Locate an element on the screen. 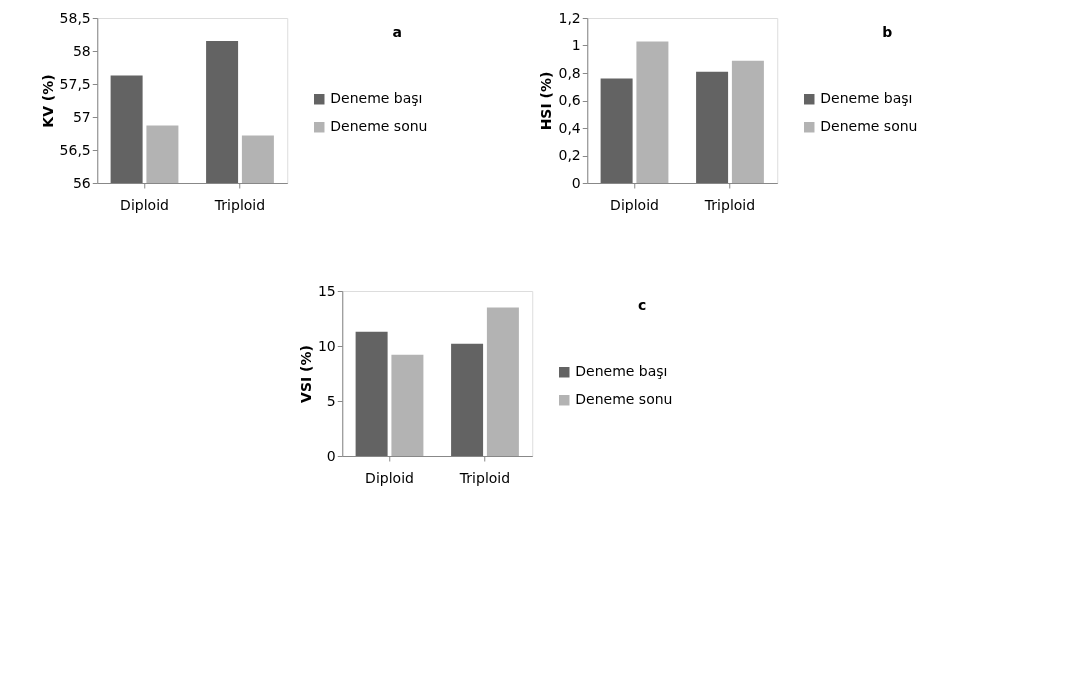 Image resolution: width=1085 pixels, height=677 pixels. y-tick-label: 10 is located at coordinates (326, 345).